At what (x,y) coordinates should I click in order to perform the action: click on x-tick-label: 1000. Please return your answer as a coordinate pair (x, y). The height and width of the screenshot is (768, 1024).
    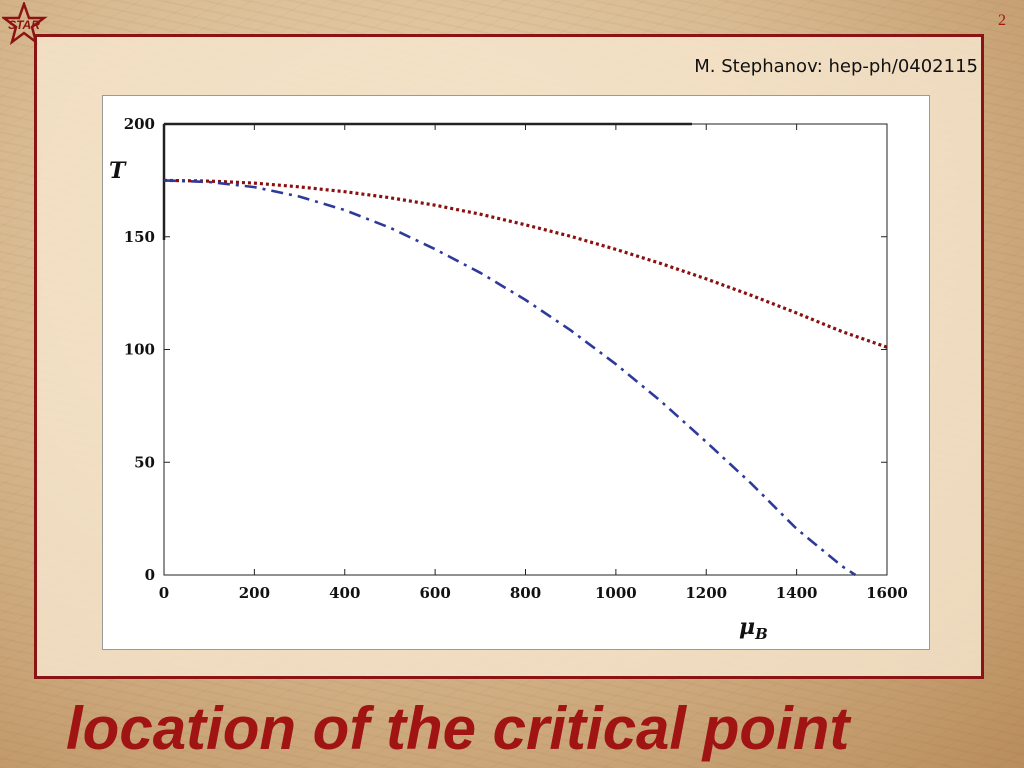
    Looking at the image, I should click on (616, 593).